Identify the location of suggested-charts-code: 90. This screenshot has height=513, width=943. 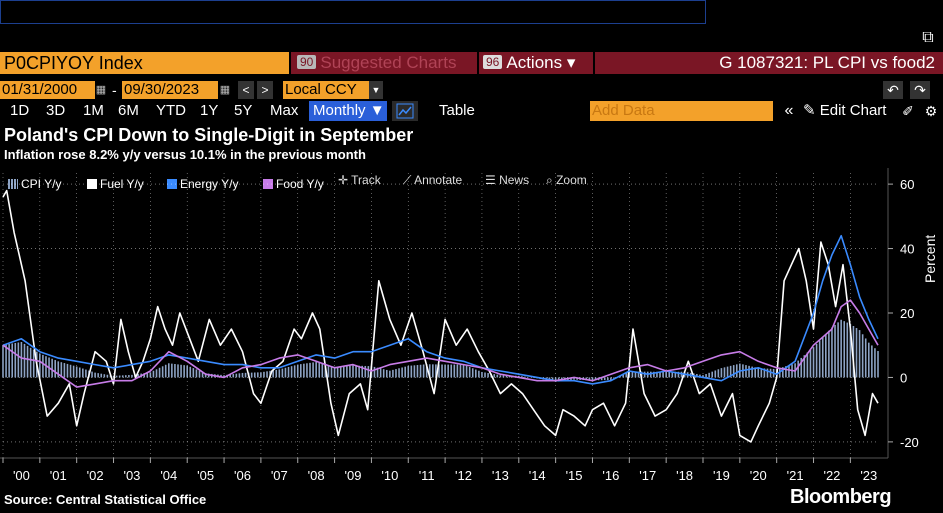
(307, 62).